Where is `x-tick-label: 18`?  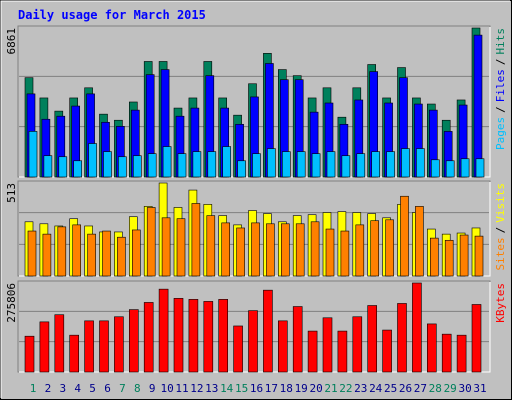
x-tick-label: 18 is located at coordinates (286, 388).